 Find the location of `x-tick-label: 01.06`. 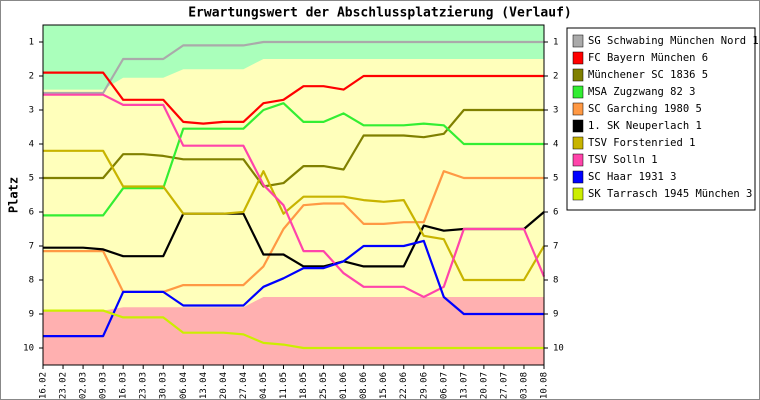

x-tick-label: 01.06 is located at coordinates (344, 385).